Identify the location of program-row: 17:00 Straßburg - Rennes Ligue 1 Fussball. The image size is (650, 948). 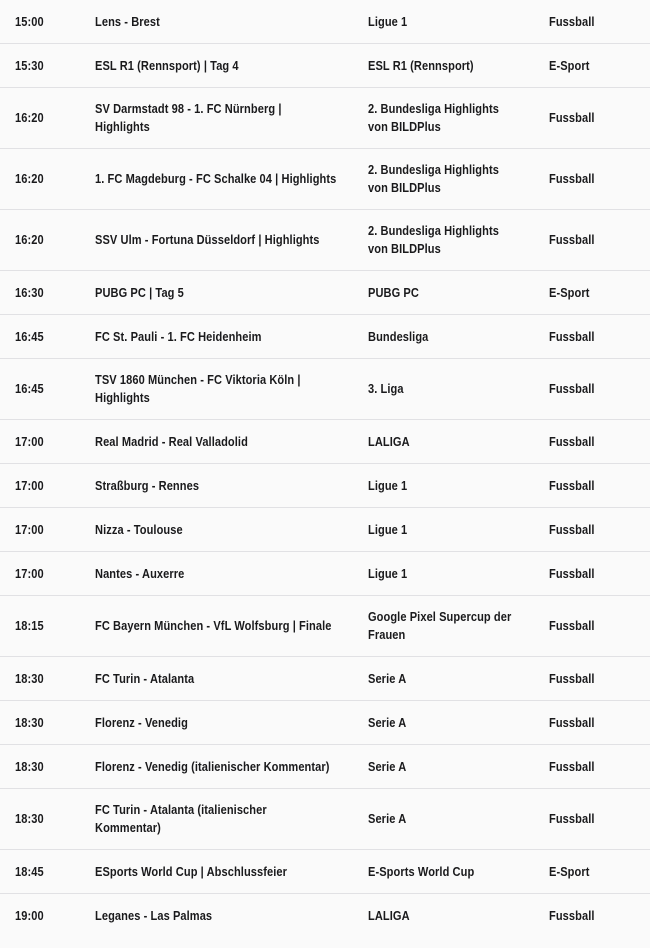
(325, 486).